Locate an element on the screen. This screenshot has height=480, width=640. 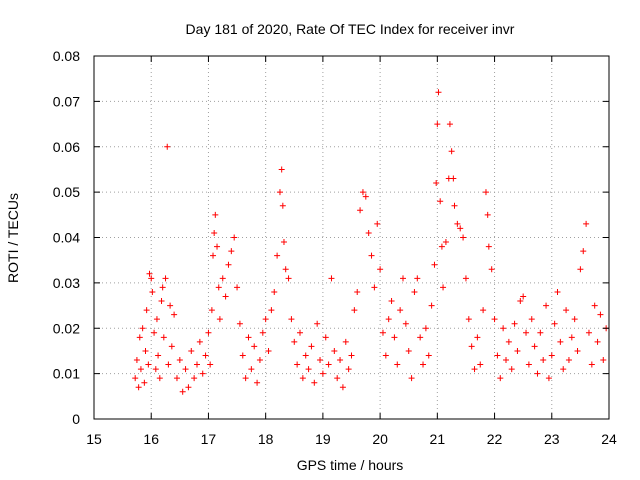
y-tick-label: 0.05 is located at coordinates (66, 192).